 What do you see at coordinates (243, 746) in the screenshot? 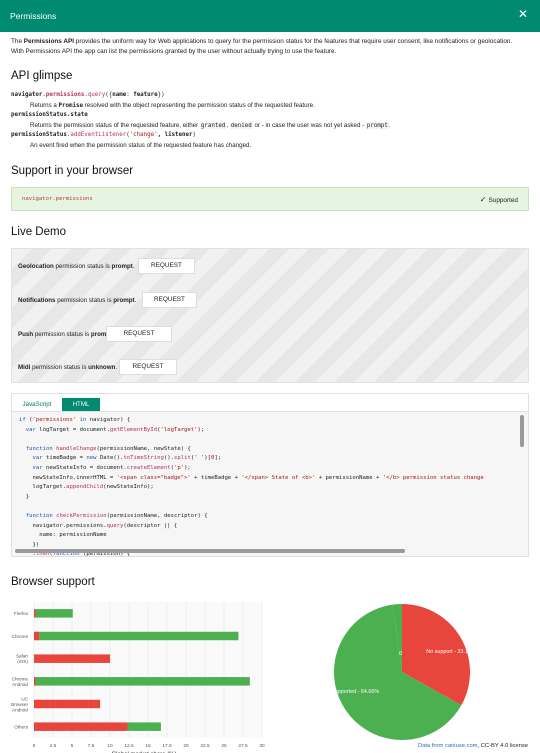
I see `x-tick-label: 27.5` at bounding box center [243, 746].